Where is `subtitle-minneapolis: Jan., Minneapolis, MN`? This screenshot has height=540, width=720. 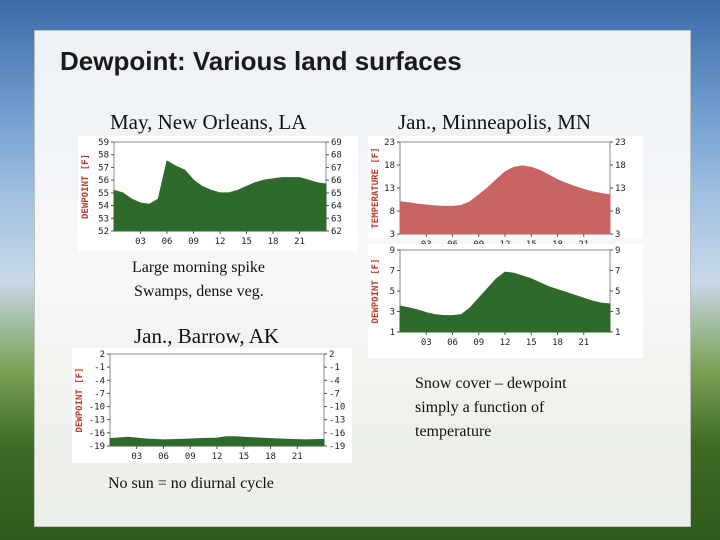 subtitle-minneapolis: Jan., Minneapolis, MN is located at coordinates (495, 122).